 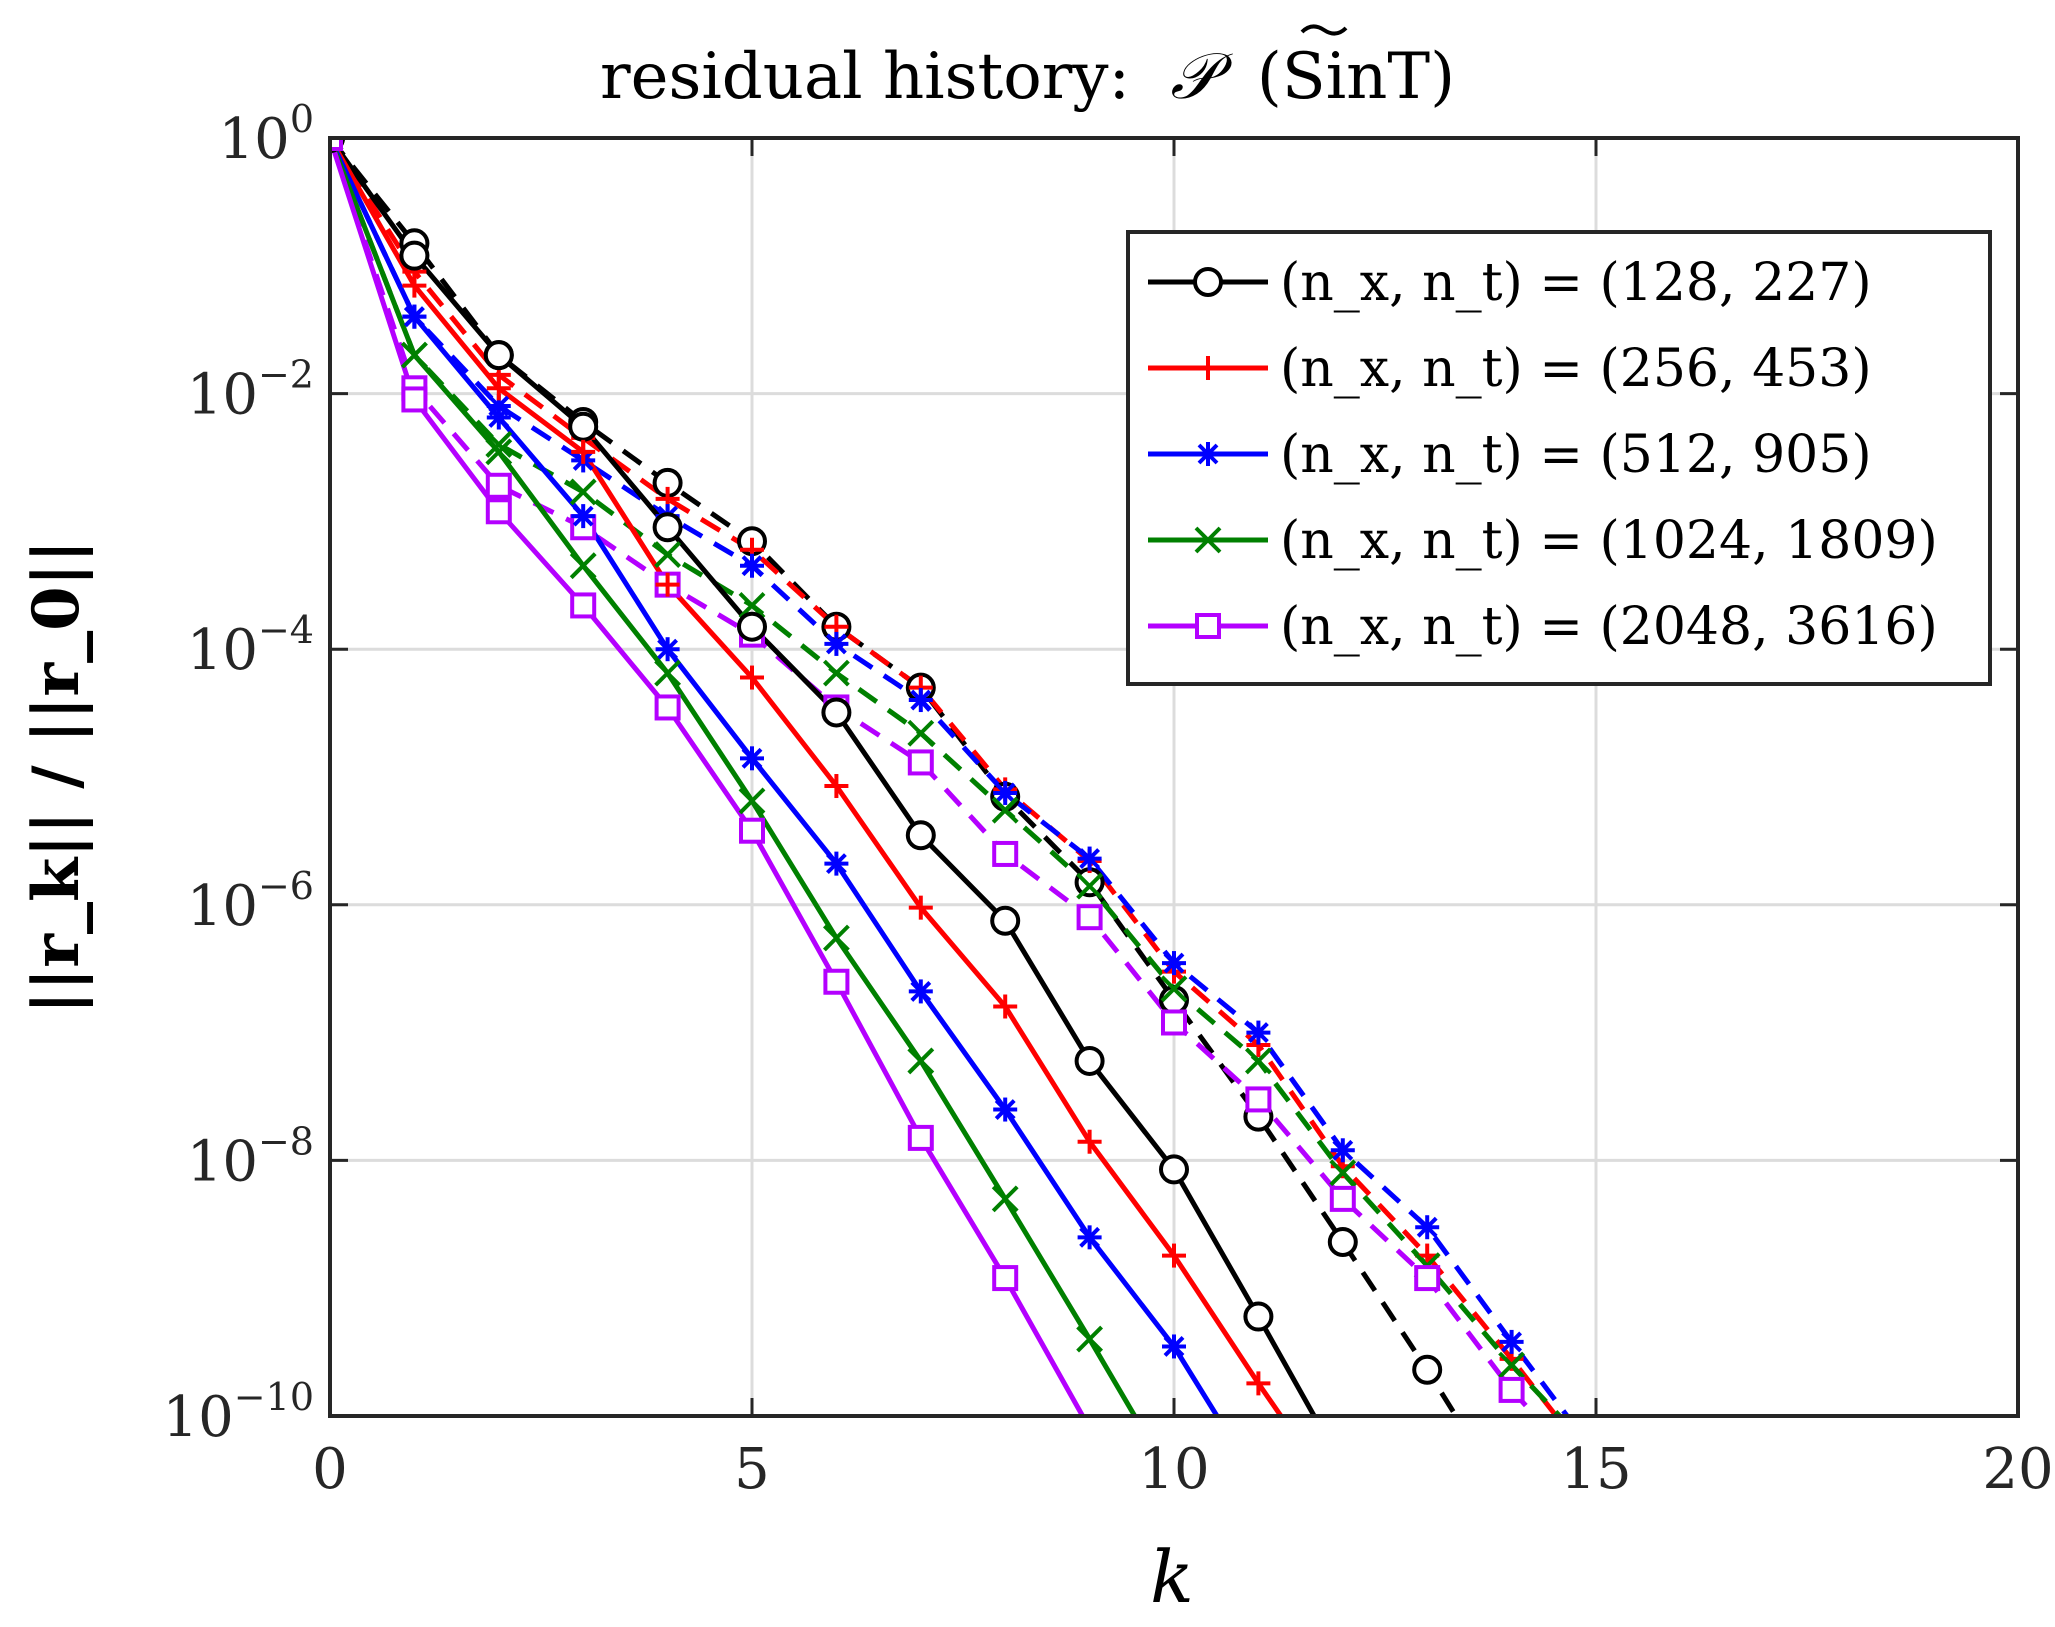 What do you see at coordinates (752, 1469) in the screenshot?
I see `x-tick-label: 5` at bounding box center [752, 1469].